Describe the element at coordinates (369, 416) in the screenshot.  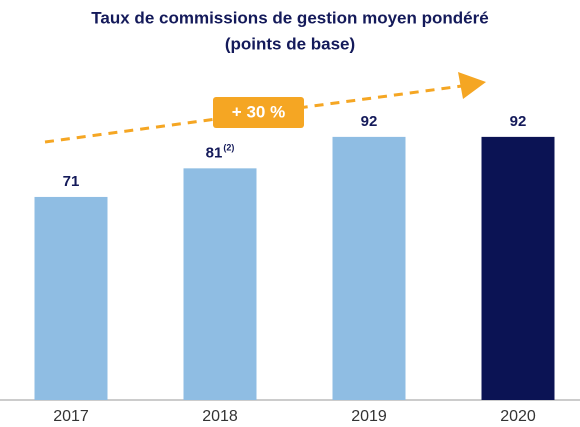
I see `x-tick-label: 2019` at that location.